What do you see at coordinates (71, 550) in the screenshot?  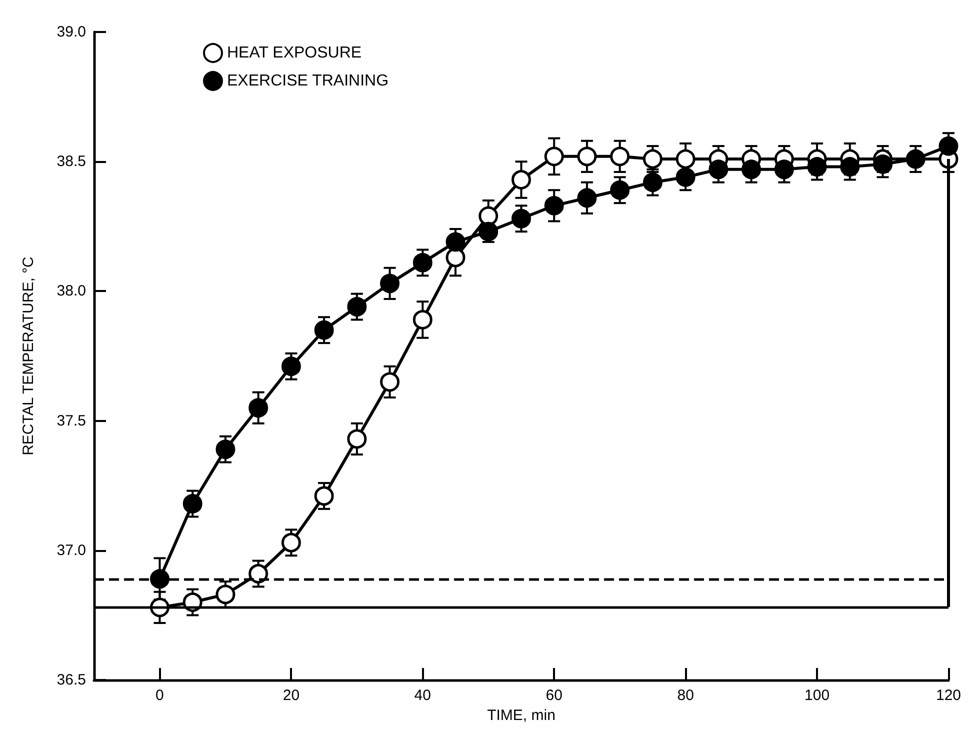 I see `y-tick-label: 37.0` at bounding box center [71, 550].